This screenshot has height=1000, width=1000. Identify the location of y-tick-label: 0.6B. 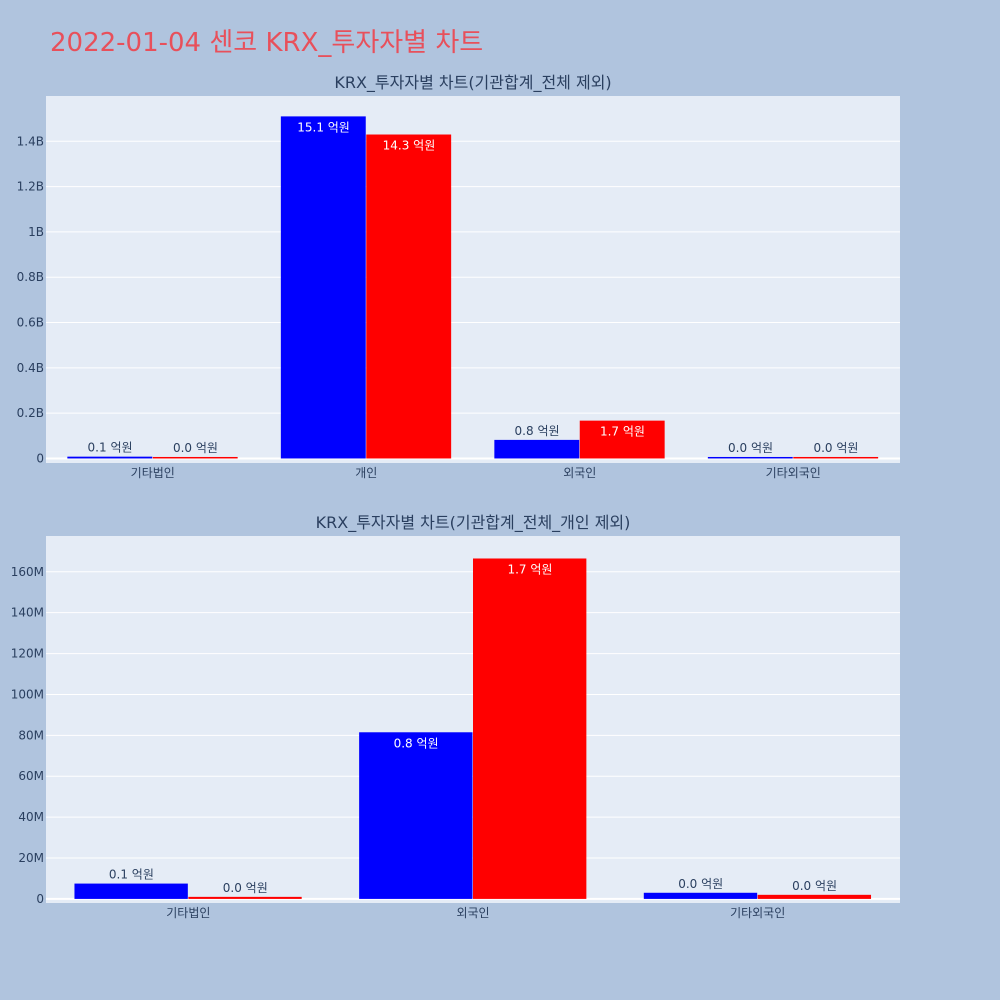
(30, 323).